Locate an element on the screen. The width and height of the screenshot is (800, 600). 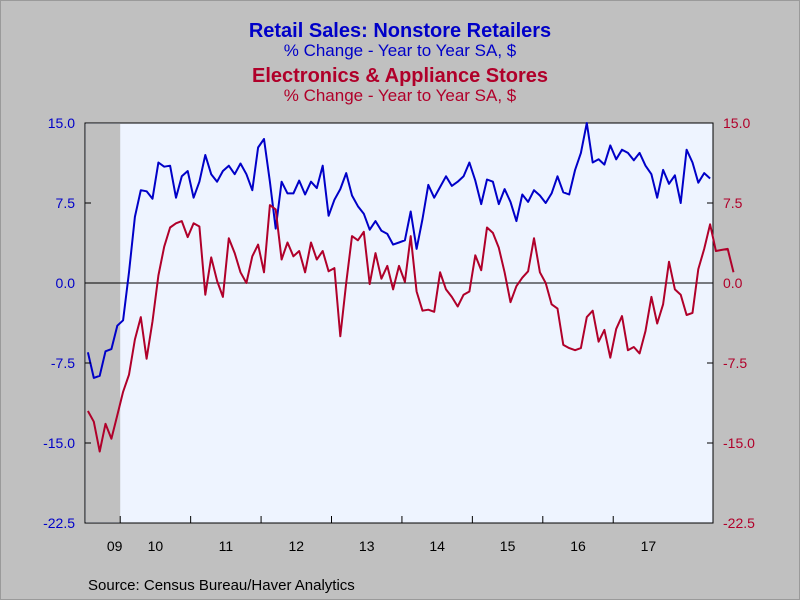
x-tick-label: 12 is located at coordinates (297, 546).